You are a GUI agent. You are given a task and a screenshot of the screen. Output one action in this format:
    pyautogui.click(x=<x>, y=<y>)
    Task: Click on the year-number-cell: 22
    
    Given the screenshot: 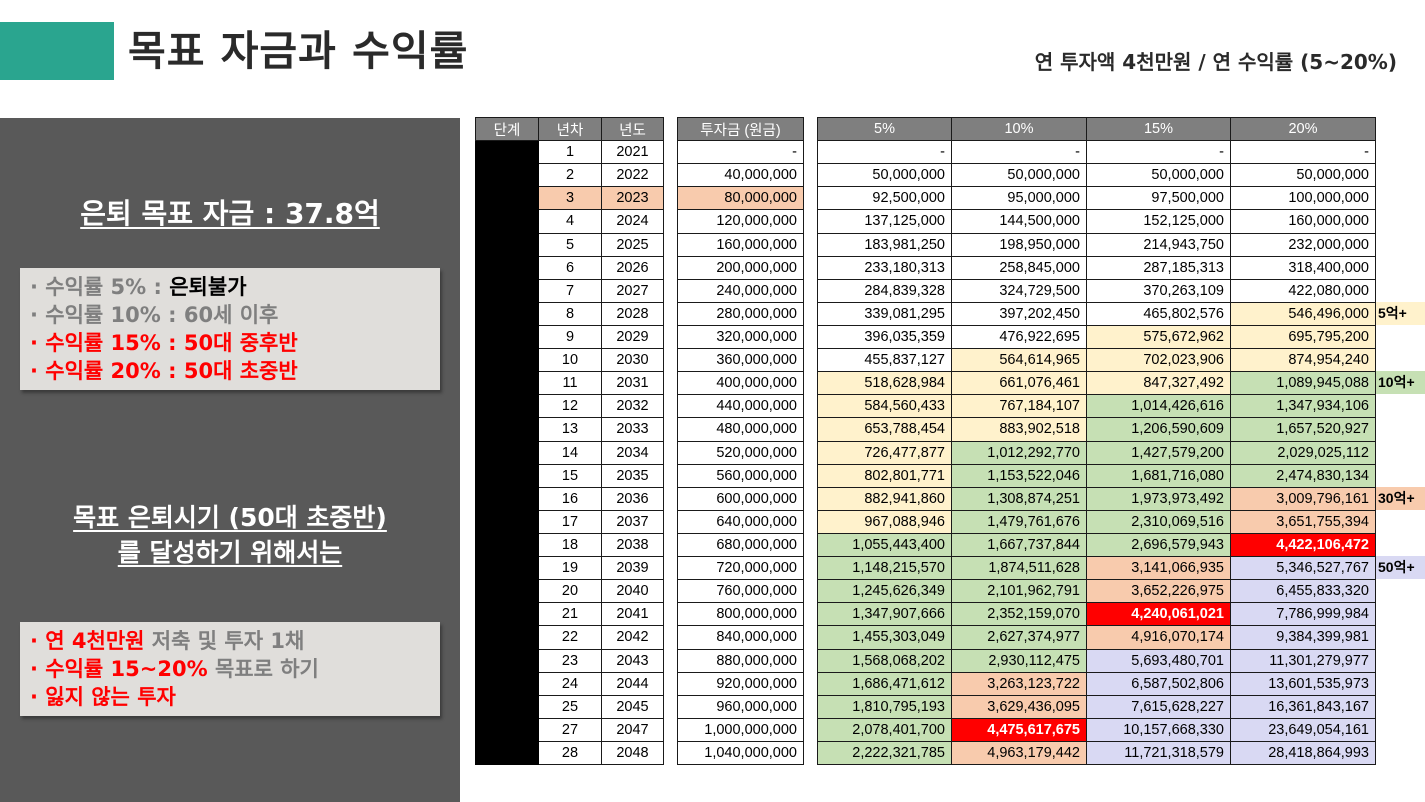 What is the action you would take?
    pyautogui.click(x=570, y=637)
    